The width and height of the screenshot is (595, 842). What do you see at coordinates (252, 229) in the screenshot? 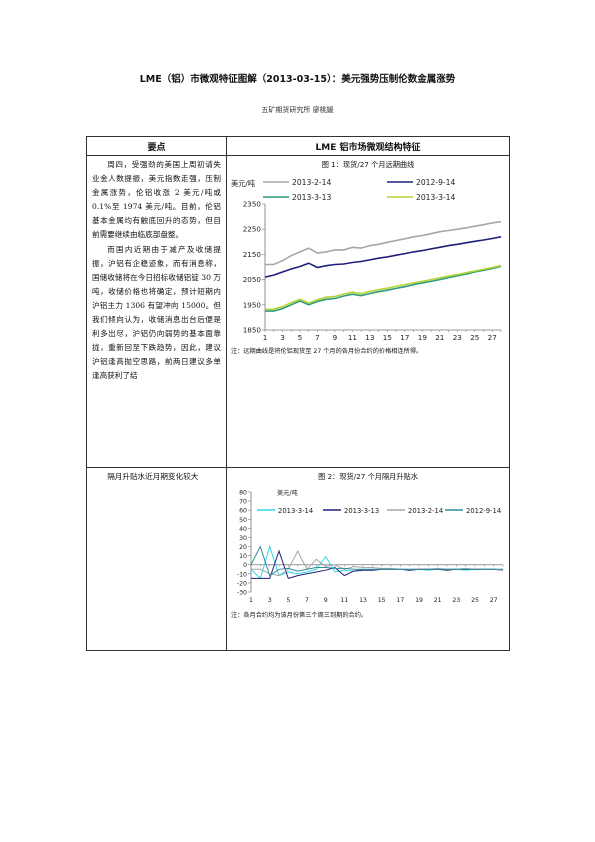
I see `fwd-y-tick-label: 2250` at bounding box center [252, 229].